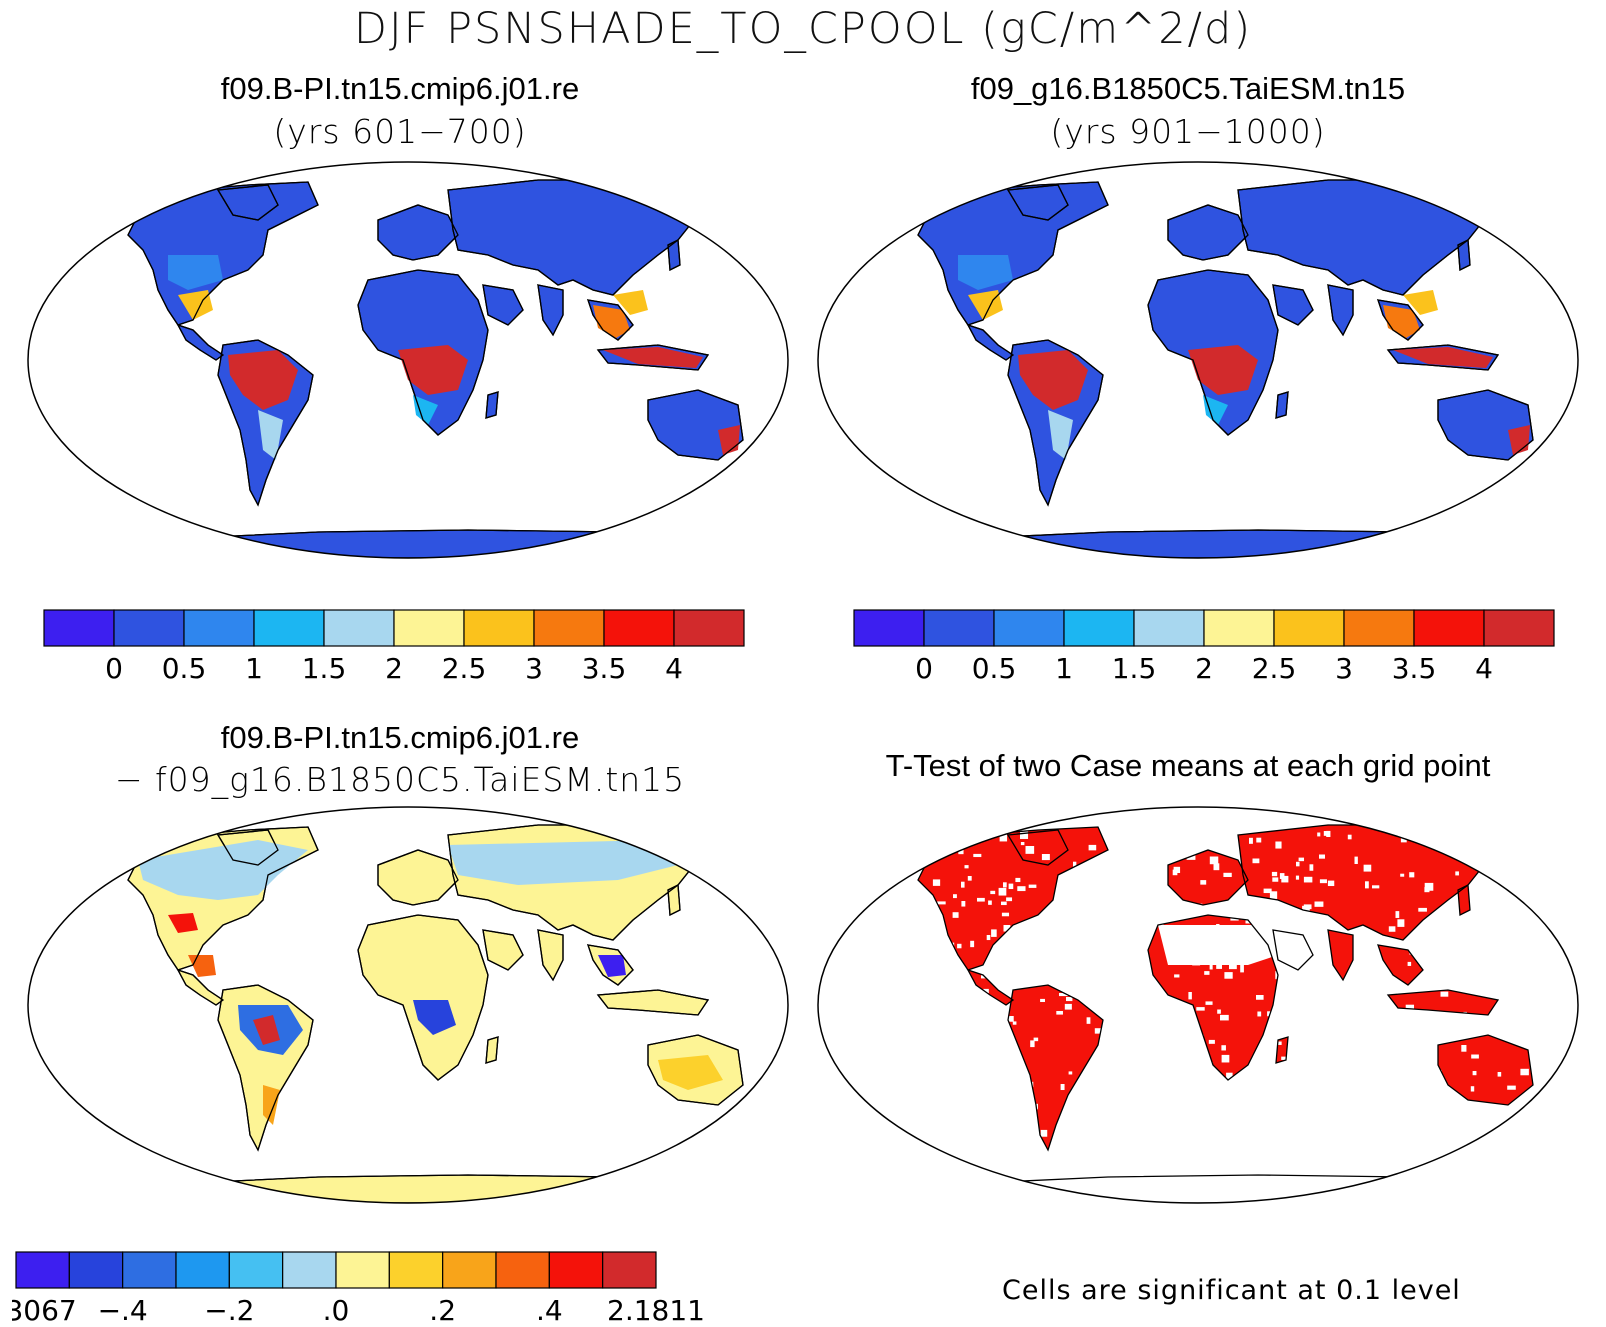 The width and height of the screenshot is (1606, 1327). What do you see at coordinates (464, 668) in the screenshot?
I see `colorbar-tick-label: 2.5` at bounding box center [464, 668].